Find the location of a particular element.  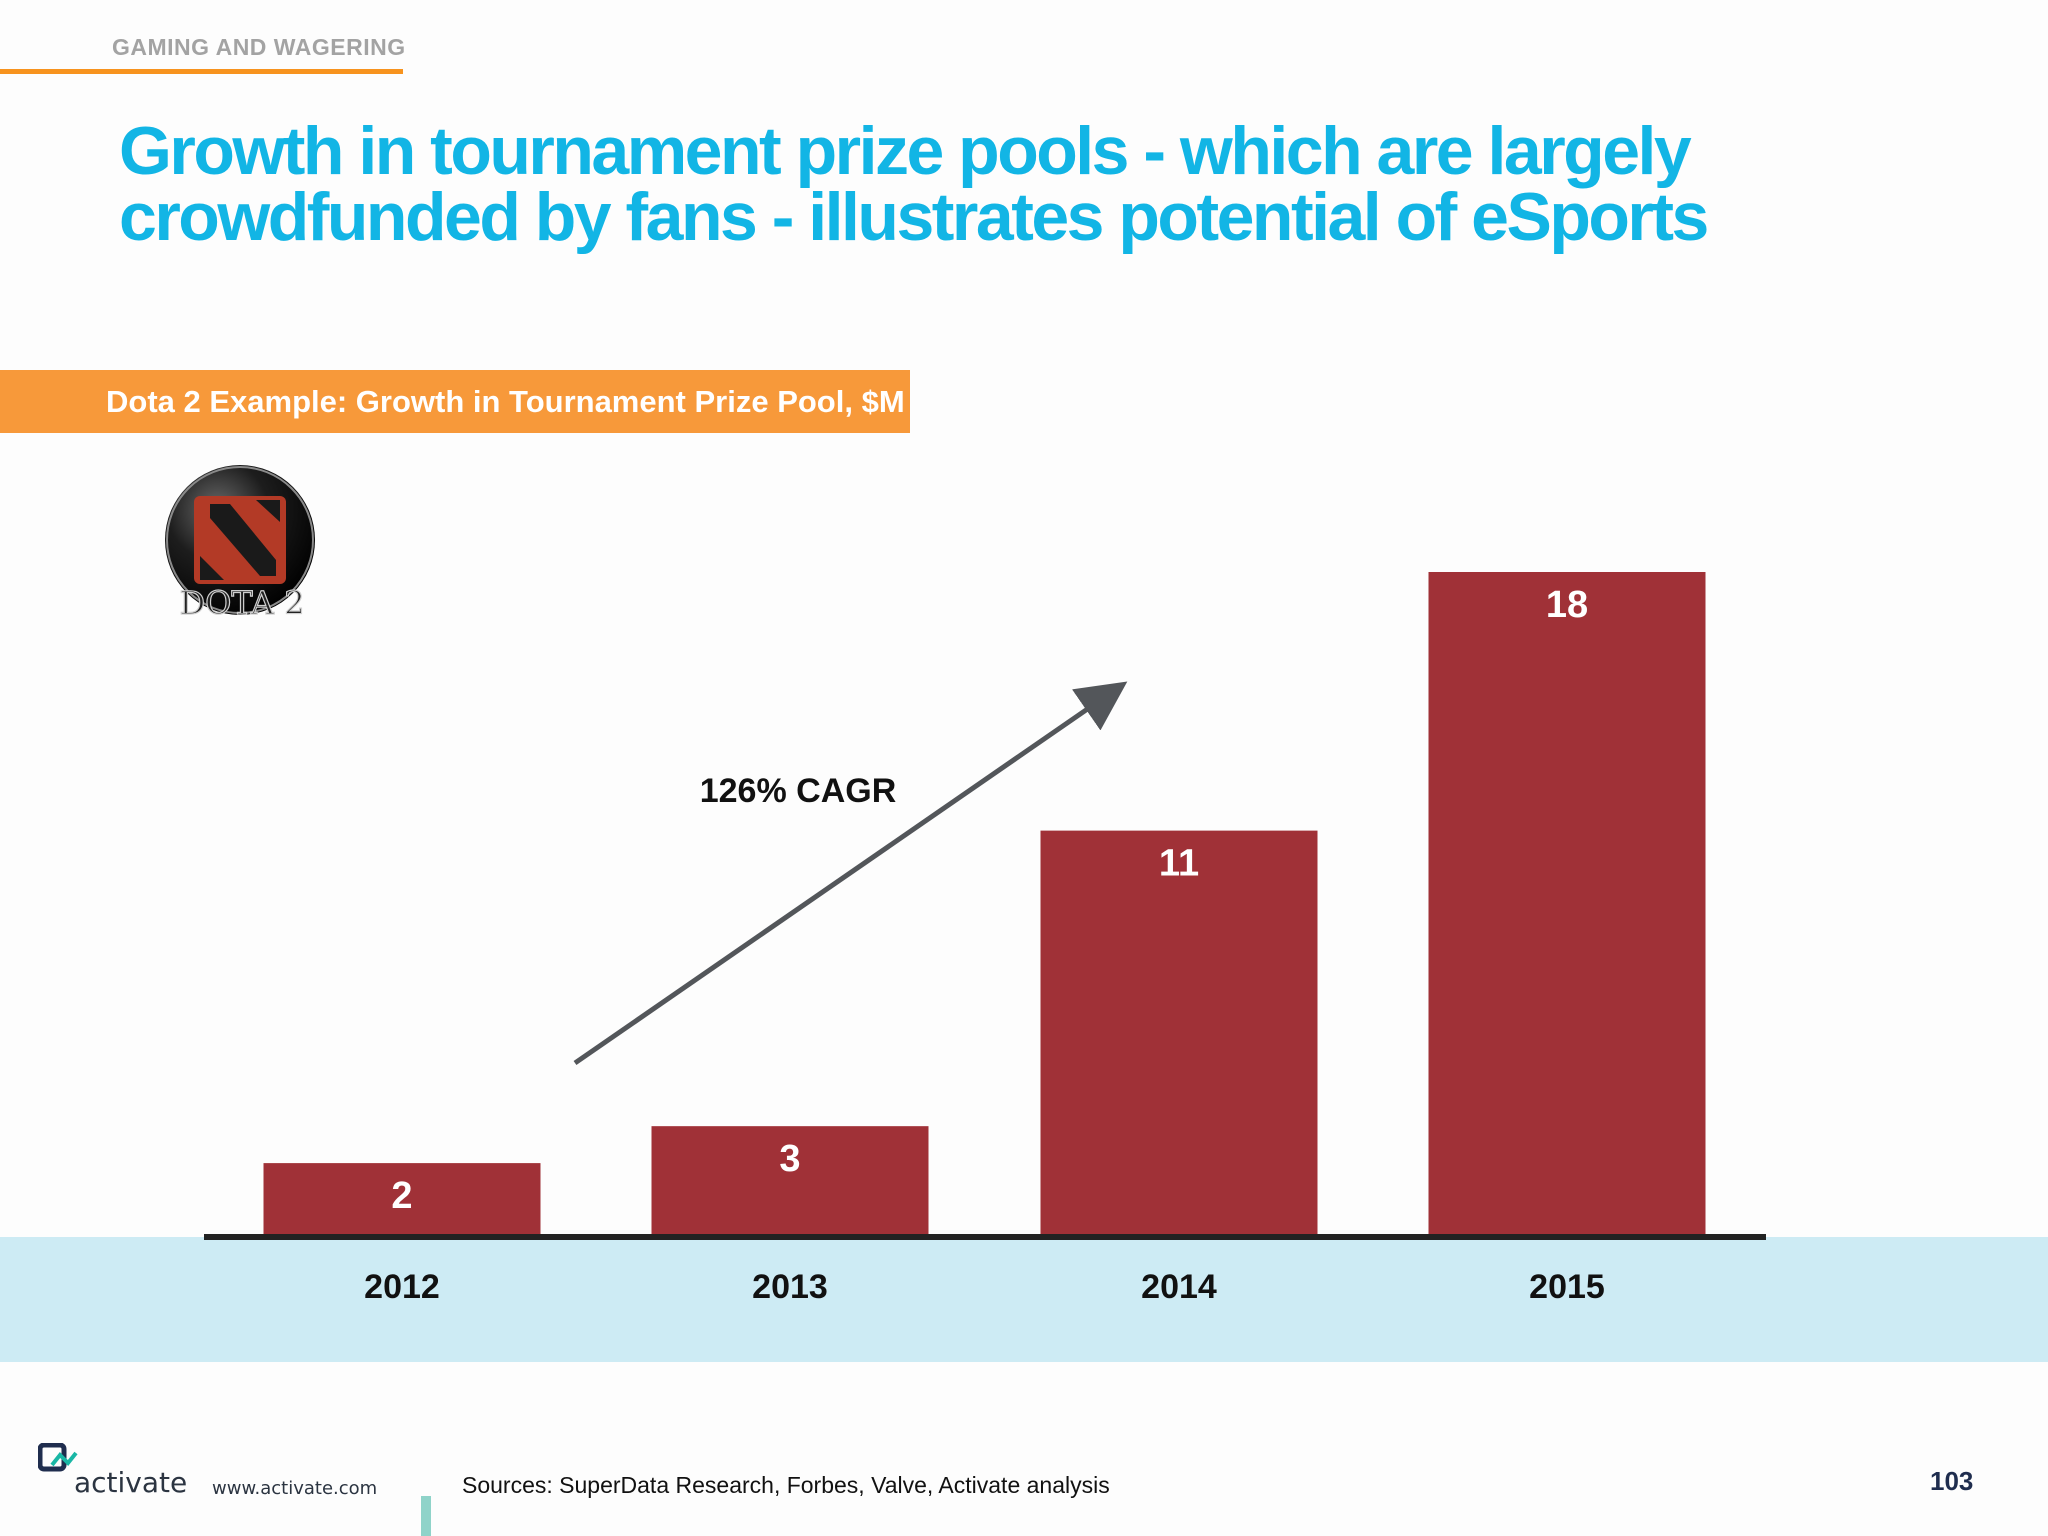

x-tick-label: 2013 is located at coordinates (790, 1287).